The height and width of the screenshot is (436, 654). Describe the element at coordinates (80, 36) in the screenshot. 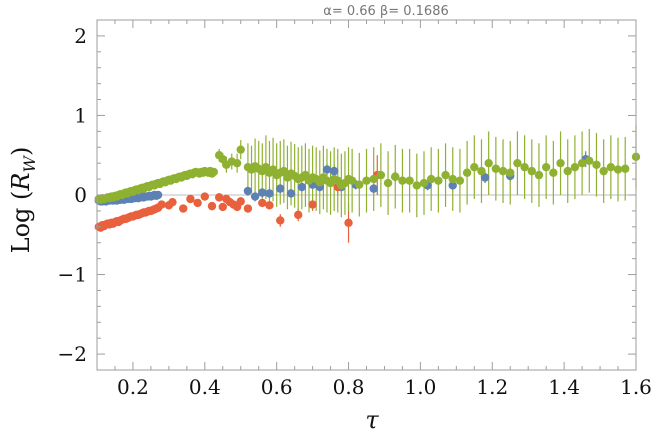

I see `y-tick-label: 2` at that location.